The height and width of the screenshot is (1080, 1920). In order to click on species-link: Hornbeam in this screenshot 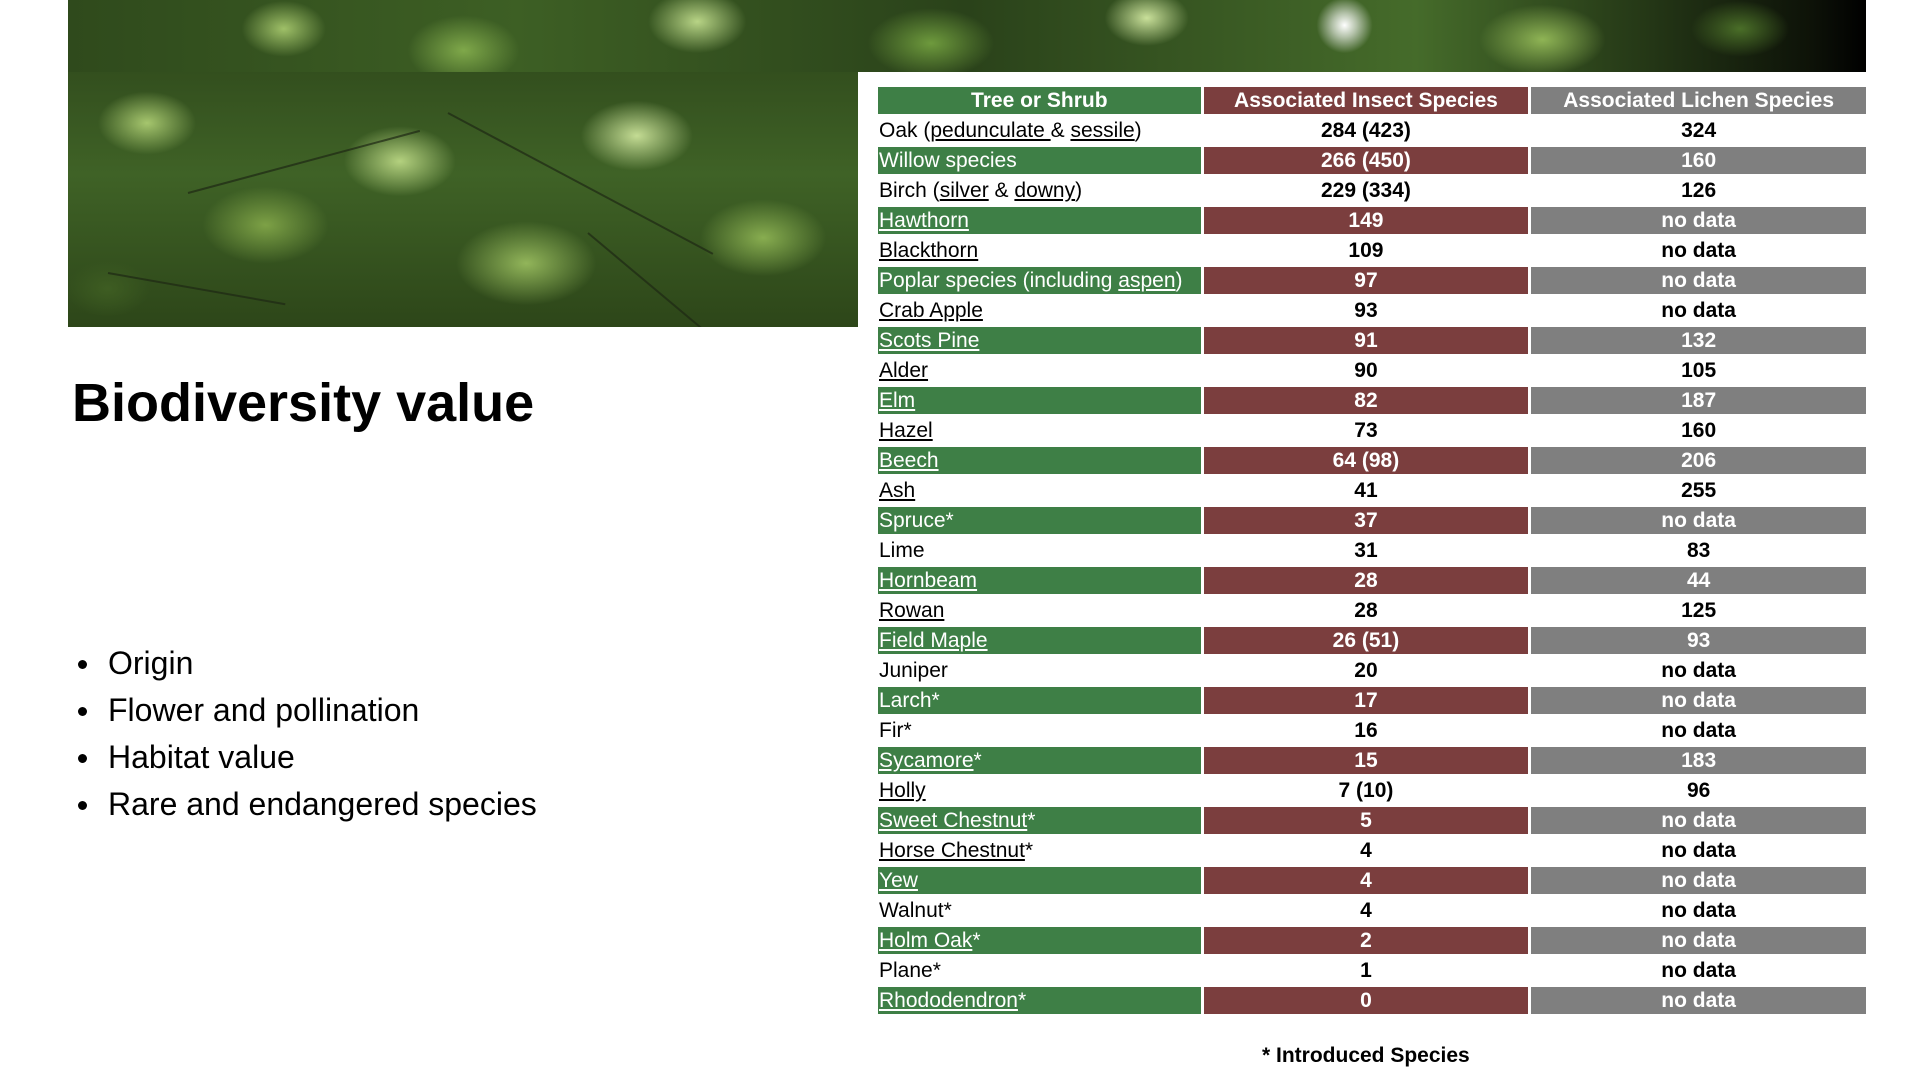, I will do `click(928, 580)`.